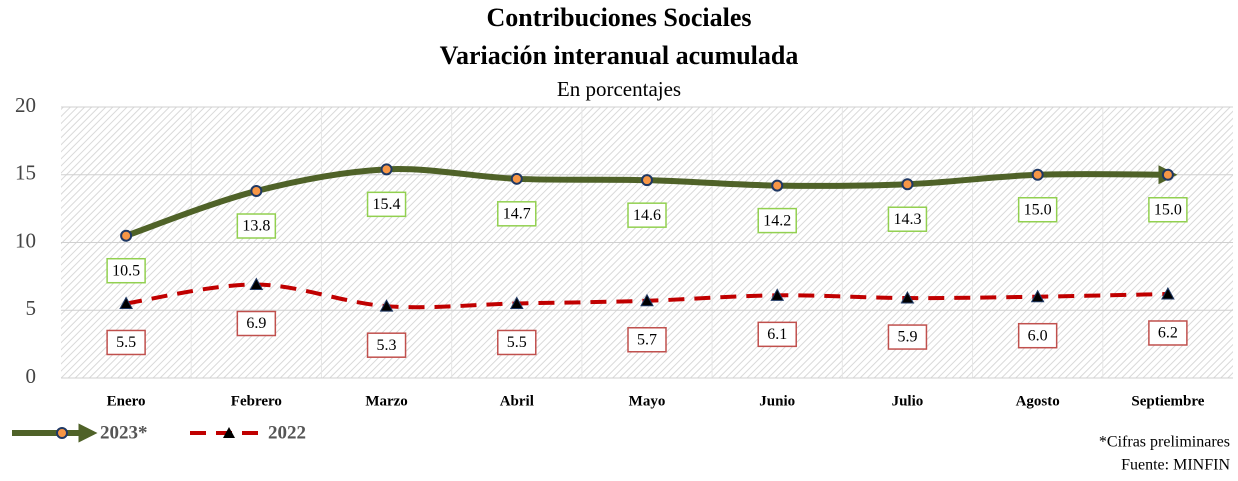 This screenshot has height=481, width=1238. What do you see at coordinates (126, 401) in the screenshot?
I see `x-tick-label: Enero` at bounding box center [126, 401].